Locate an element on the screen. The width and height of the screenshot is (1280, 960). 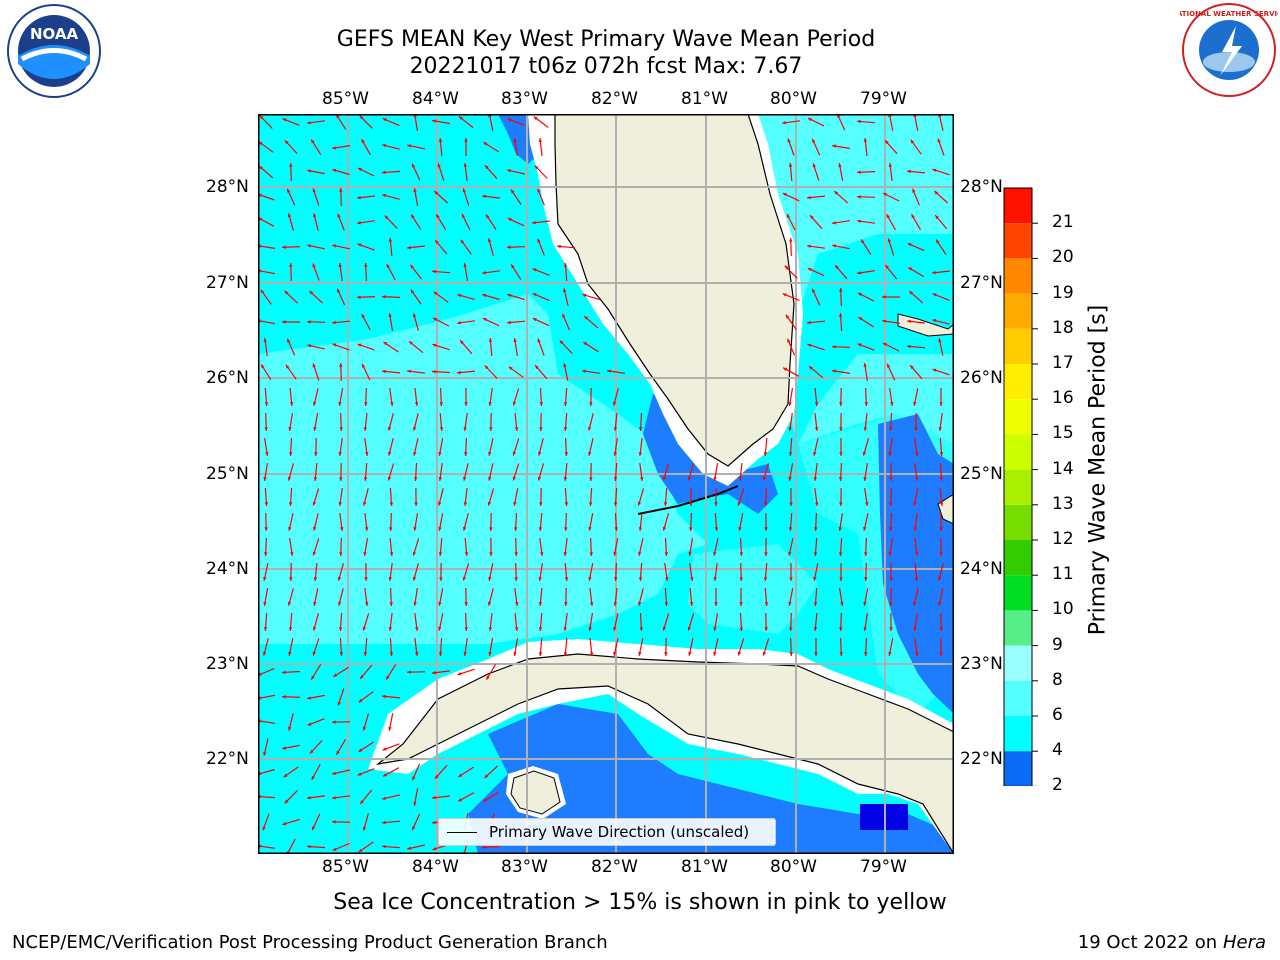
lat-label: 27°N is located at coordinates (981, 283).